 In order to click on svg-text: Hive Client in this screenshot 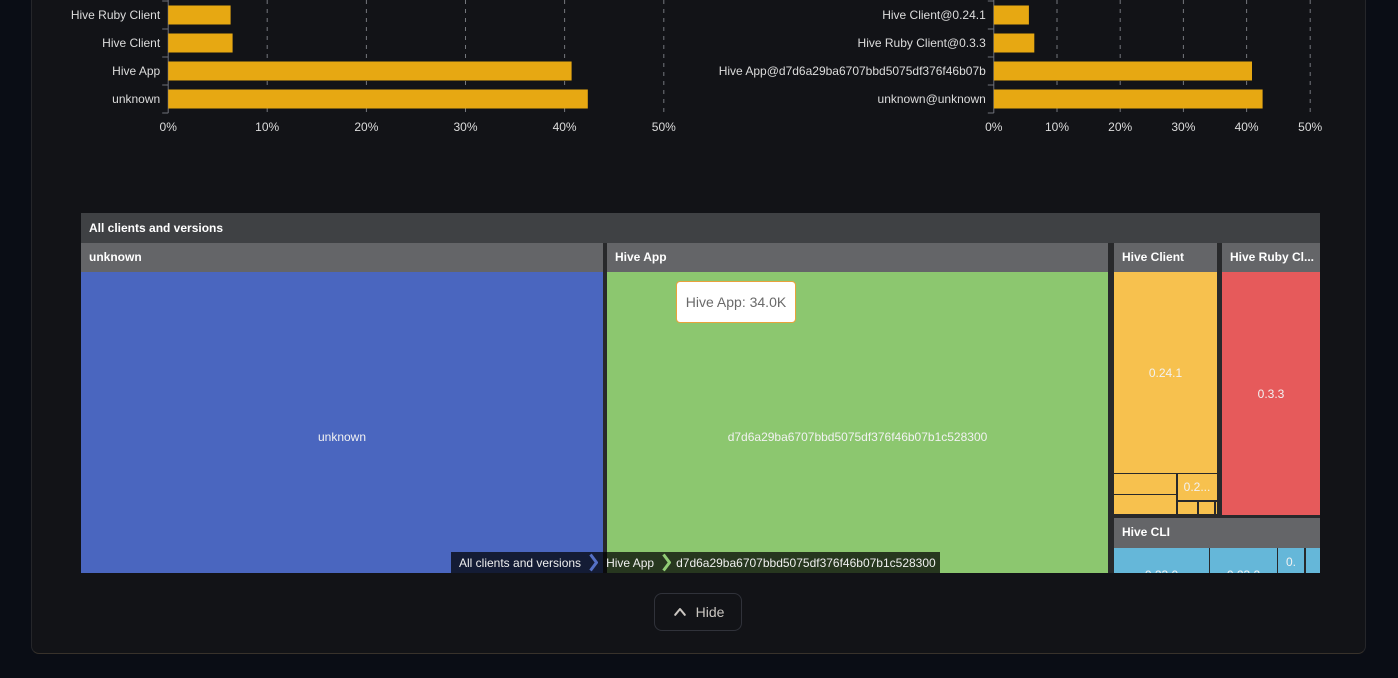, I will do `click(131, 43)`.